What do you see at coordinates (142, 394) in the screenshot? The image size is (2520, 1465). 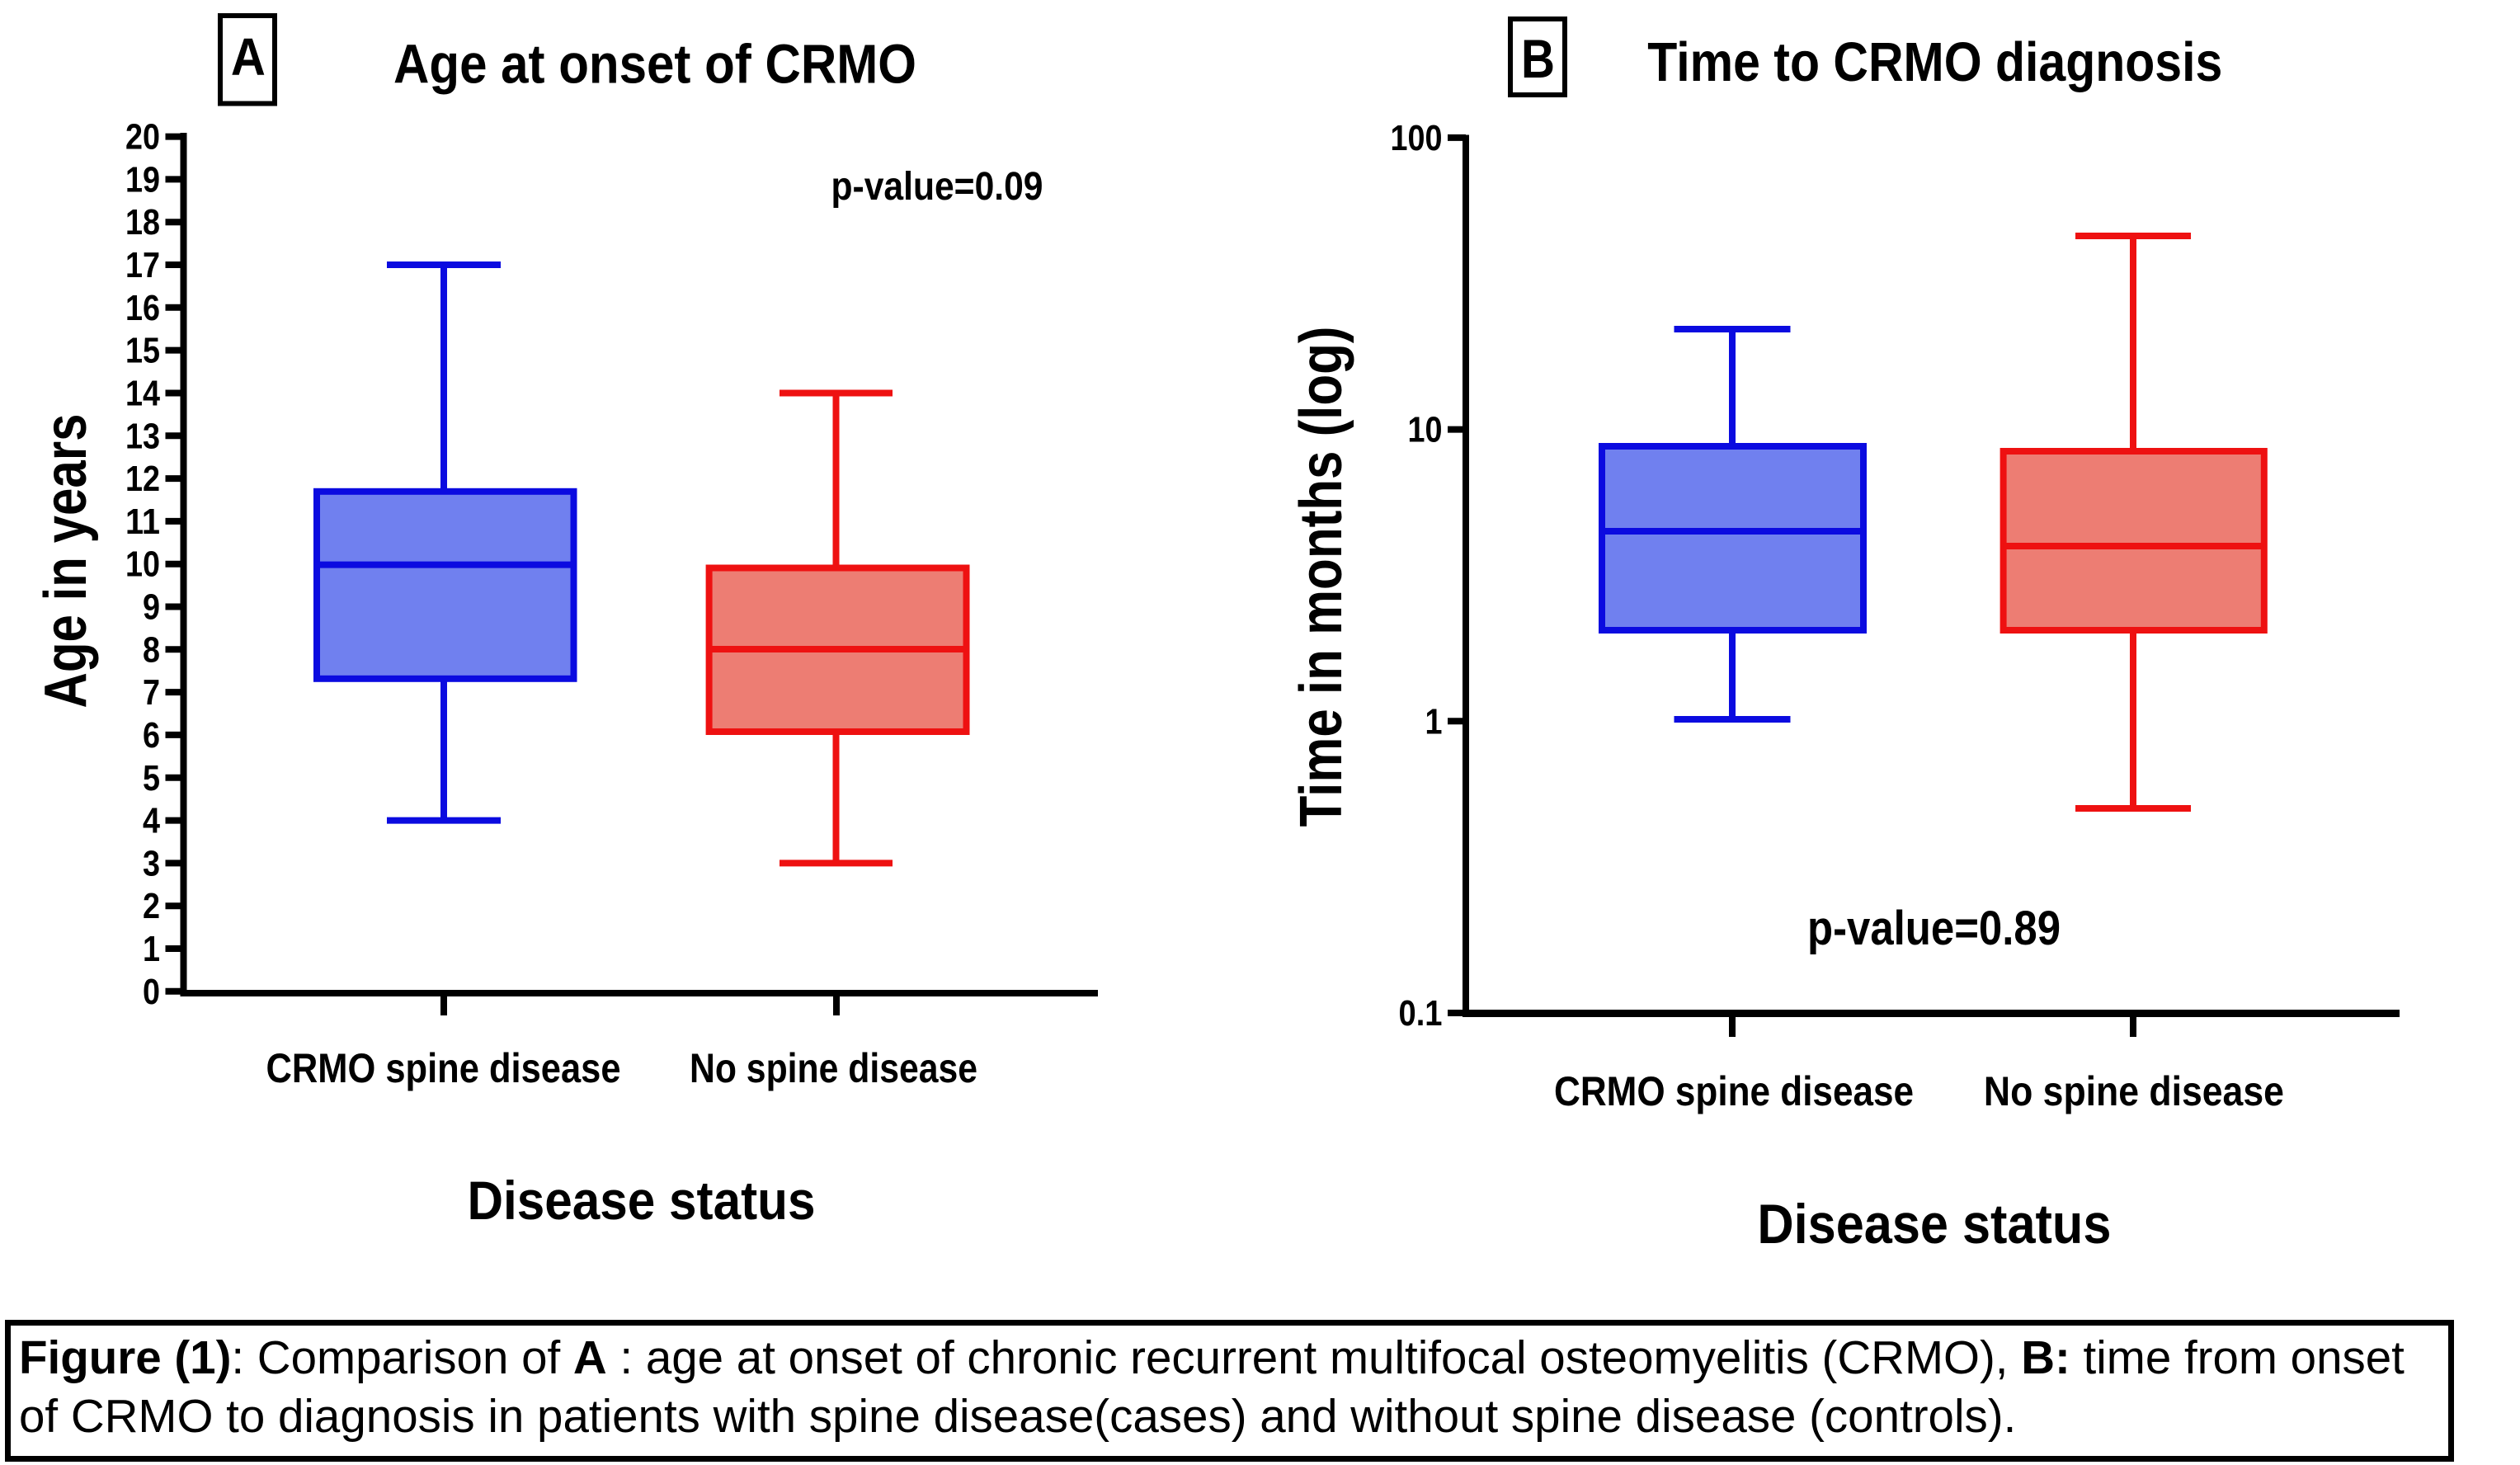 I see `svg-text: 14` at bounding box center [142, 394].